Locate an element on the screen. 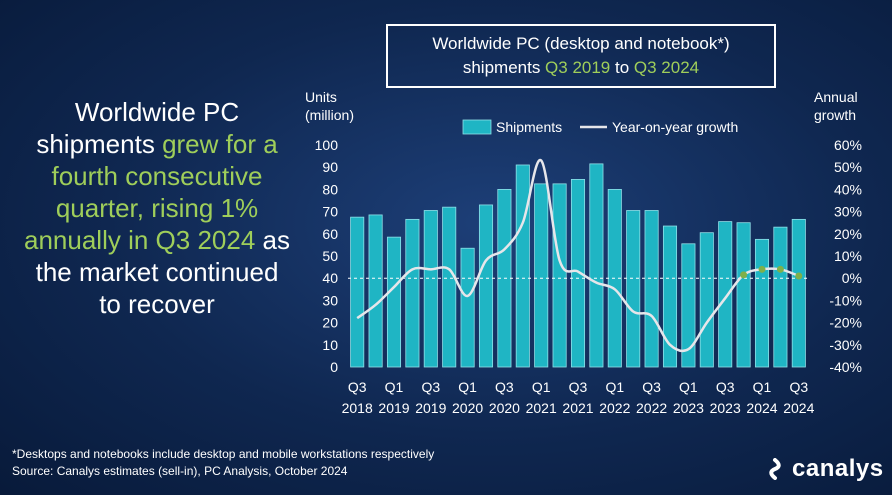 This screenshot has width=892, height=495. bar-q4-2020 is located at coordinates (522, 266).